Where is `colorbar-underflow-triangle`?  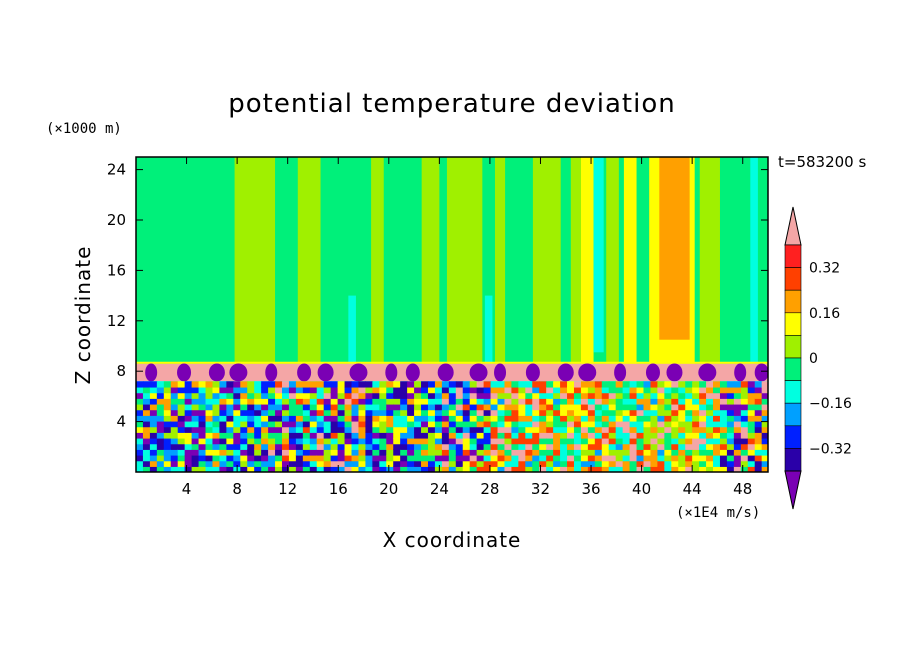 colorbar-underflow-triangle is located at coordinates (793, 490).